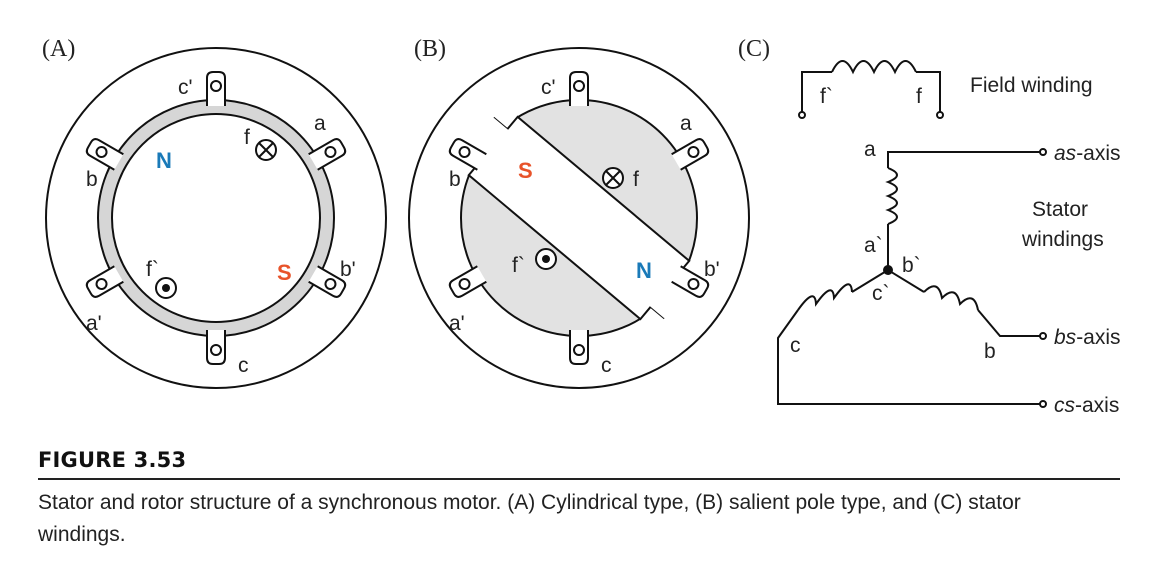 This screenshot has width=1154, height=565. I want to click on pole-south-a: S, so click(284, 272).